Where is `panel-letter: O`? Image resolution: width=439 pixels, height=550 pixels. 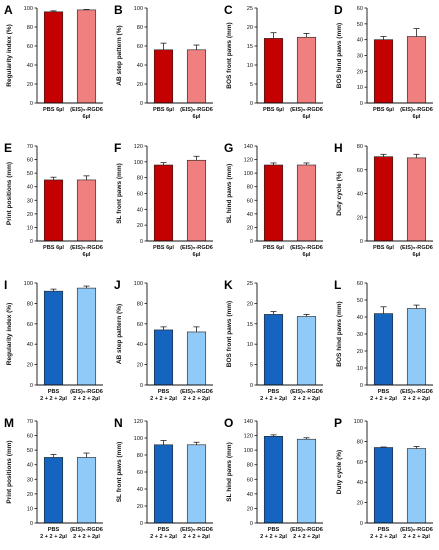
panel-letter: O is located at coordinates (228, 423).